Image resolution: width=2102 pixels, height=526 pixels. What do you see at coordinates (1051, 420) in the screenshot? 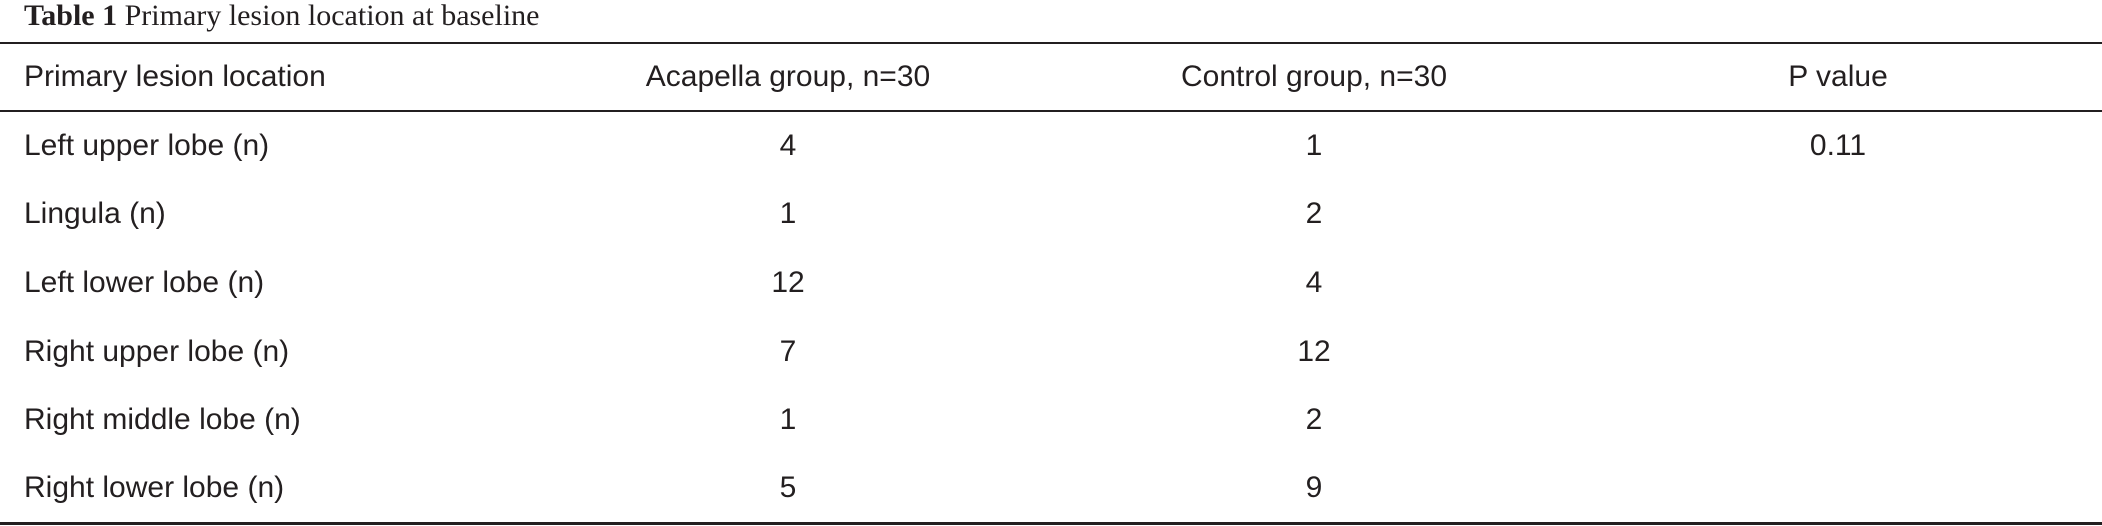
I see `table-row: Right middle lobe (n) 1 2` at bounding box center [1051, 420].